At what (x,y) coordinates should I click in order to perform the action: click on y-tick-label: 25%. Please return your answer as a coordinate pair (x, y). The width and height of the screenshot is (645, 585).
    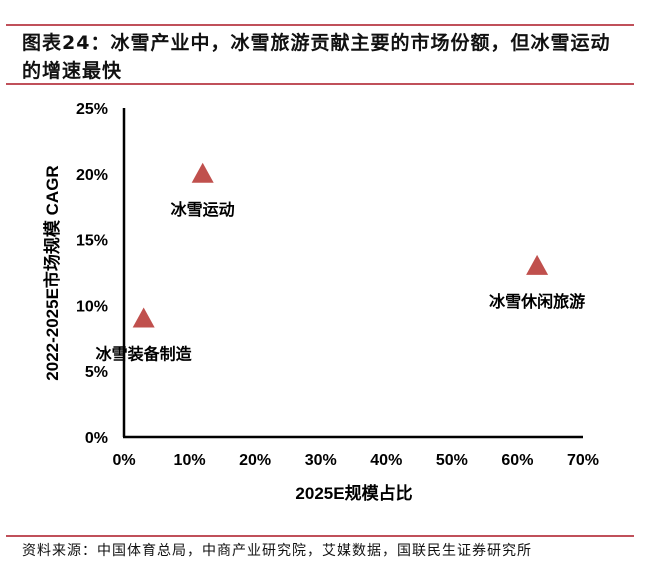
    Looking at the image, I should click on (92, 109).